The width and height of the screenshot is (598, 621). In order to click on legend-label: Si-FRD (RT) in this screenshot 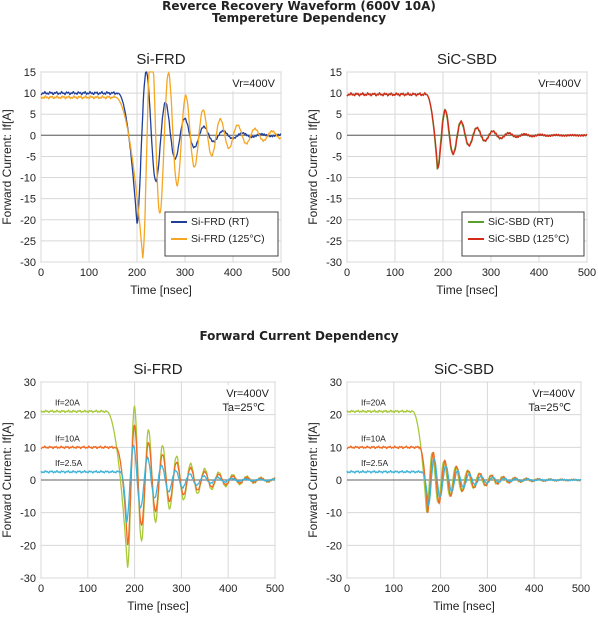, I will do `click(220, 222)`.